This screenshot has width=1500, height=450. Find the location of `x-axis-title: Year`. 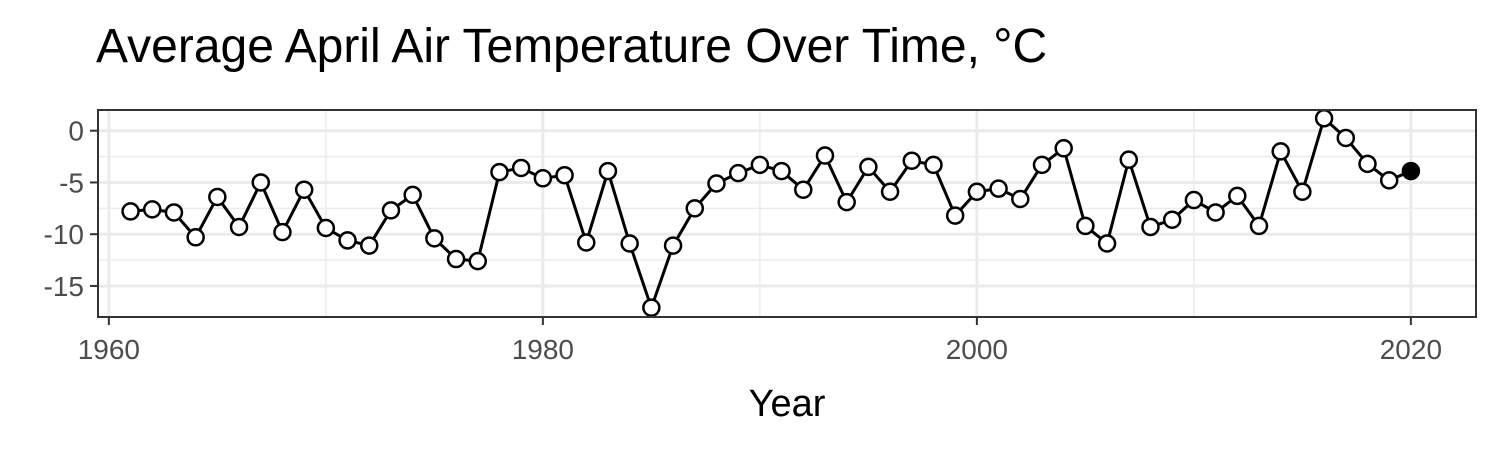

x-axis-title: Year is located at coordinates (787, 404).